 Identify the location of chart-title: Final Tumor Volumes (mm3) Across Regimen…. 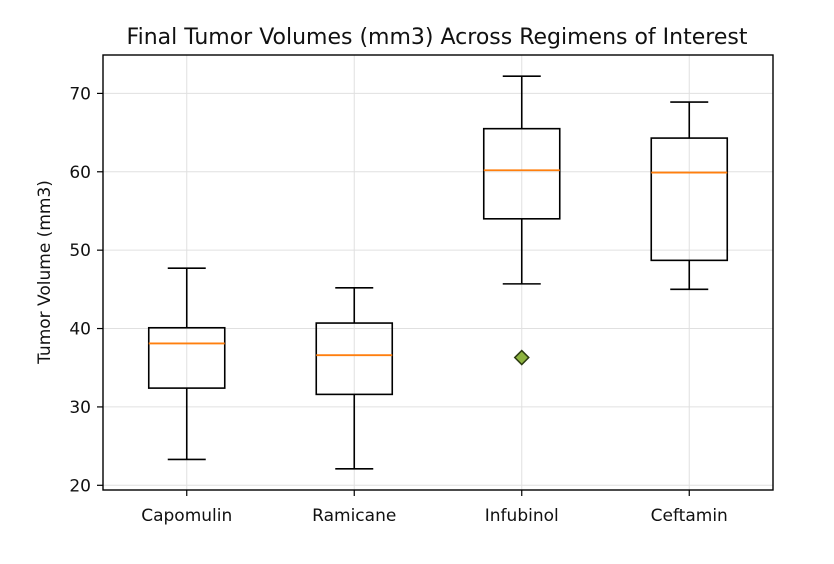
(437, 37).